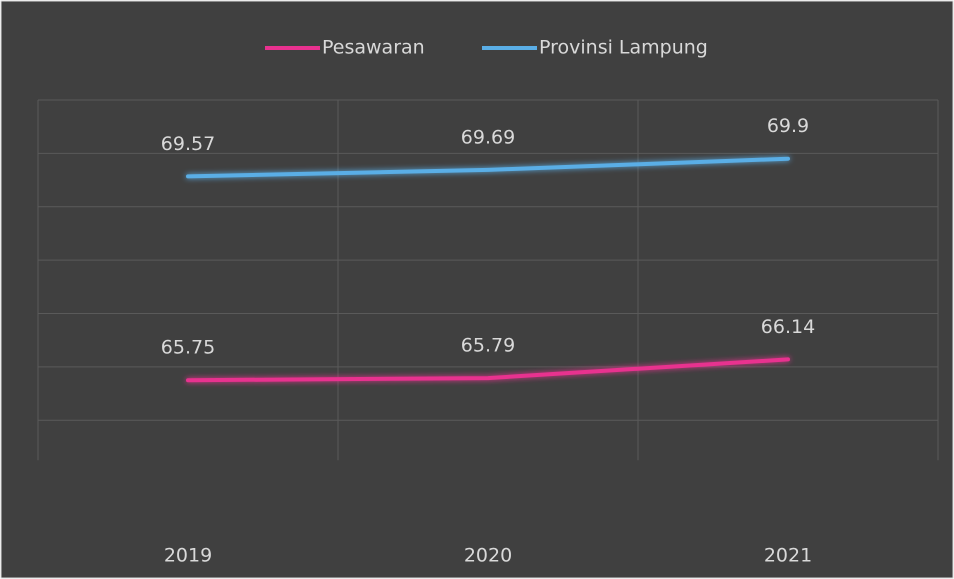  I want to click on x-tick-label: 2020, so click(488, 556).